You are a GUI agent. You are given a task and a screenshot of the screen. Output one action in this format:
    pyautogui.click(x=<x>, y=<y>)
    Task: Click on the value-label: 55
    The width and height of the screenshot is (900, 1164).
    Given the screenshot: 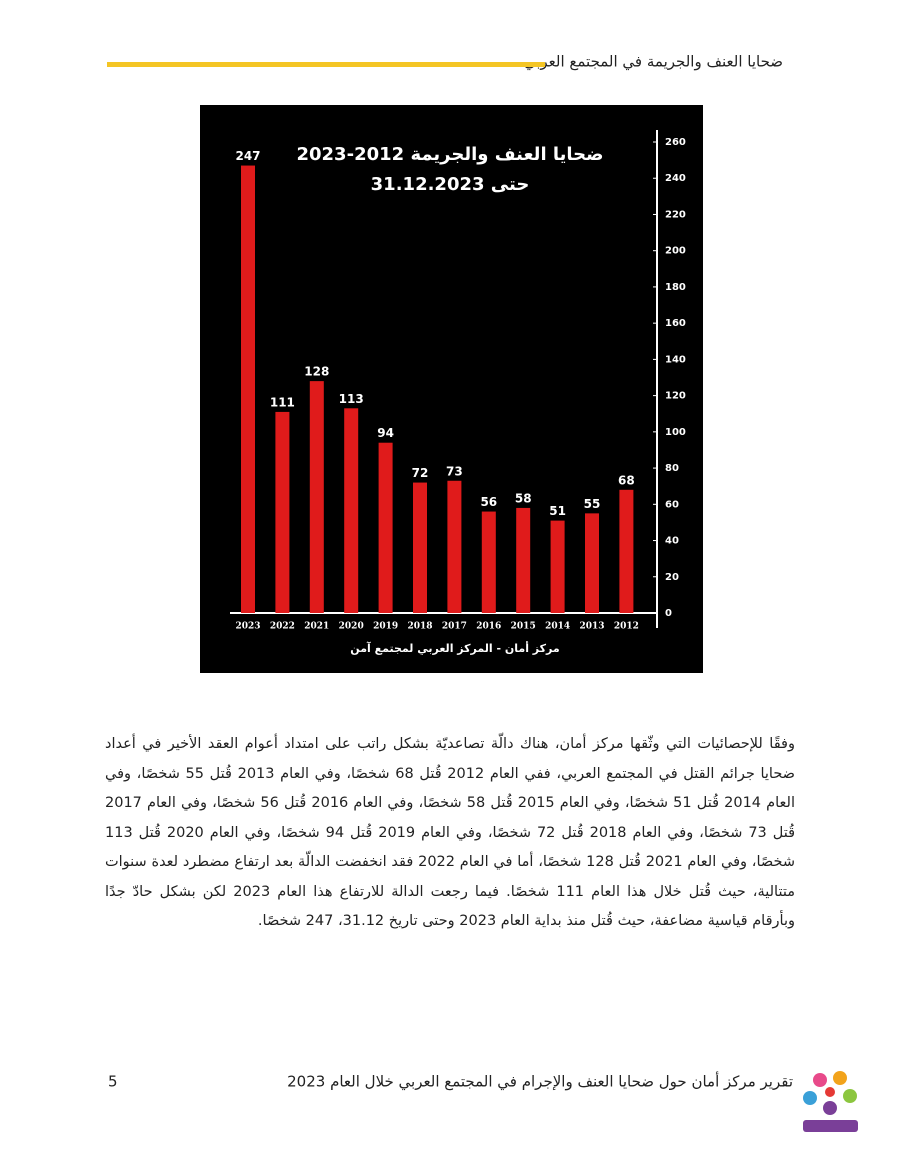 What is the action you would take?
    pyautogui.click(x=592, y=504)
    